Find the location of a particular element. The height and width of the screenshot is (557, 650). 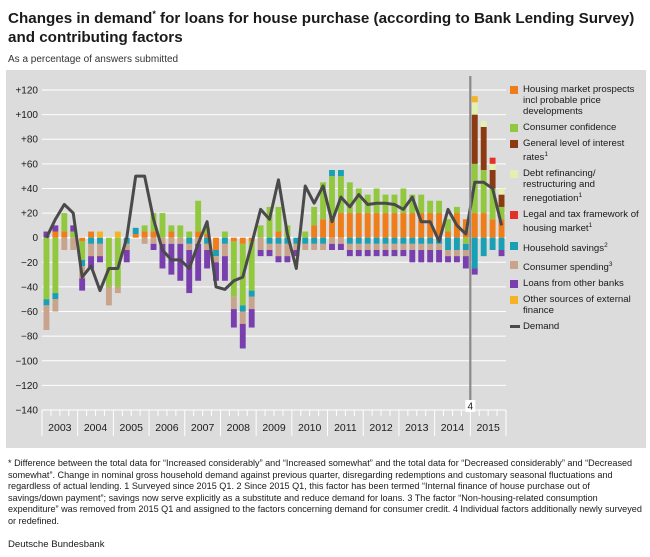

x-tick-label: 2006 is located at coordinates (167, 428).